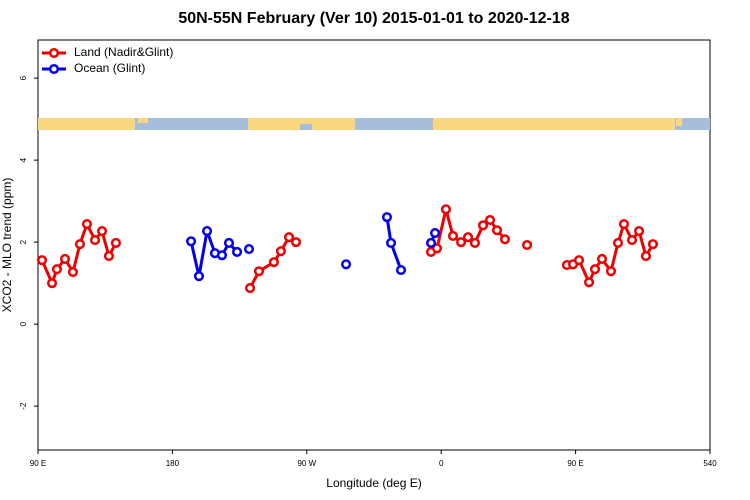 The height and width of the screenshot is (500, 750). Describe the element at coordinates (109, 68) in the screenshot. I see `legend-label: Ocean (Glint)` at that location.